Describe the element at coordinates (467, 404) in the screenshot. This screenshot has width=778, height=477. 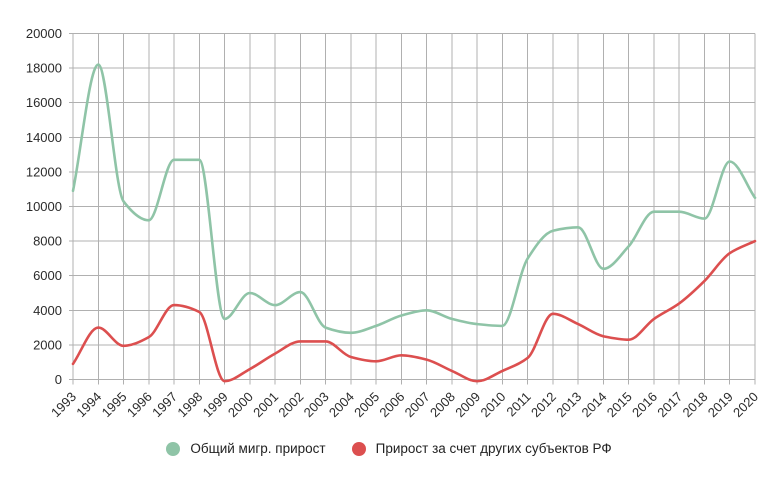
I see `x-axis-label: 2009` at that location.